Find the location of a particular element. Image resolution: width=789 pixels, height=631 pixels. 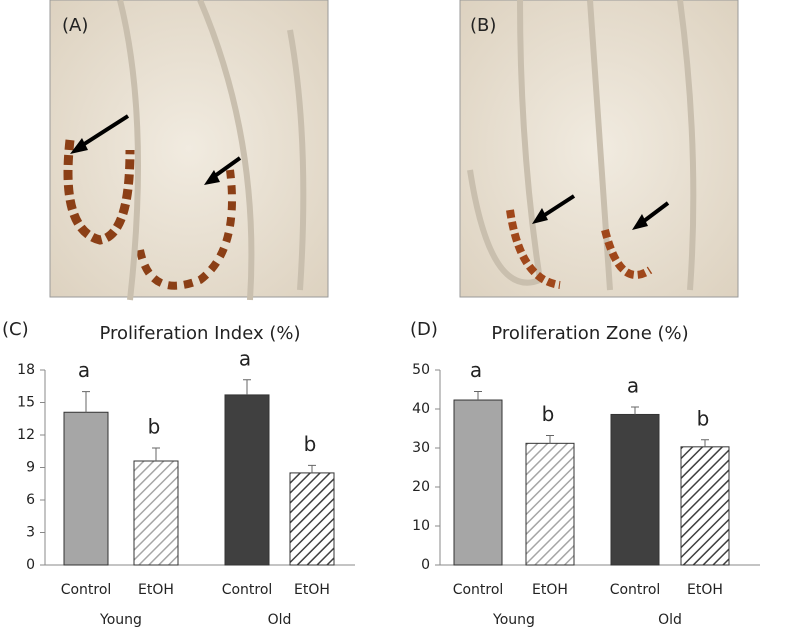

panel-label: (C) is located at coordinates (15, 329).